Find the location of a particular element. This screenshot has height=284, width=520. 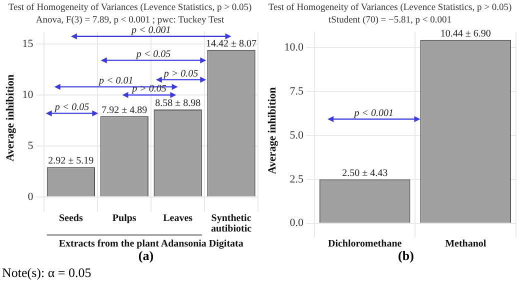

y-tick-label: 10 is located at coordinates (28, 94).